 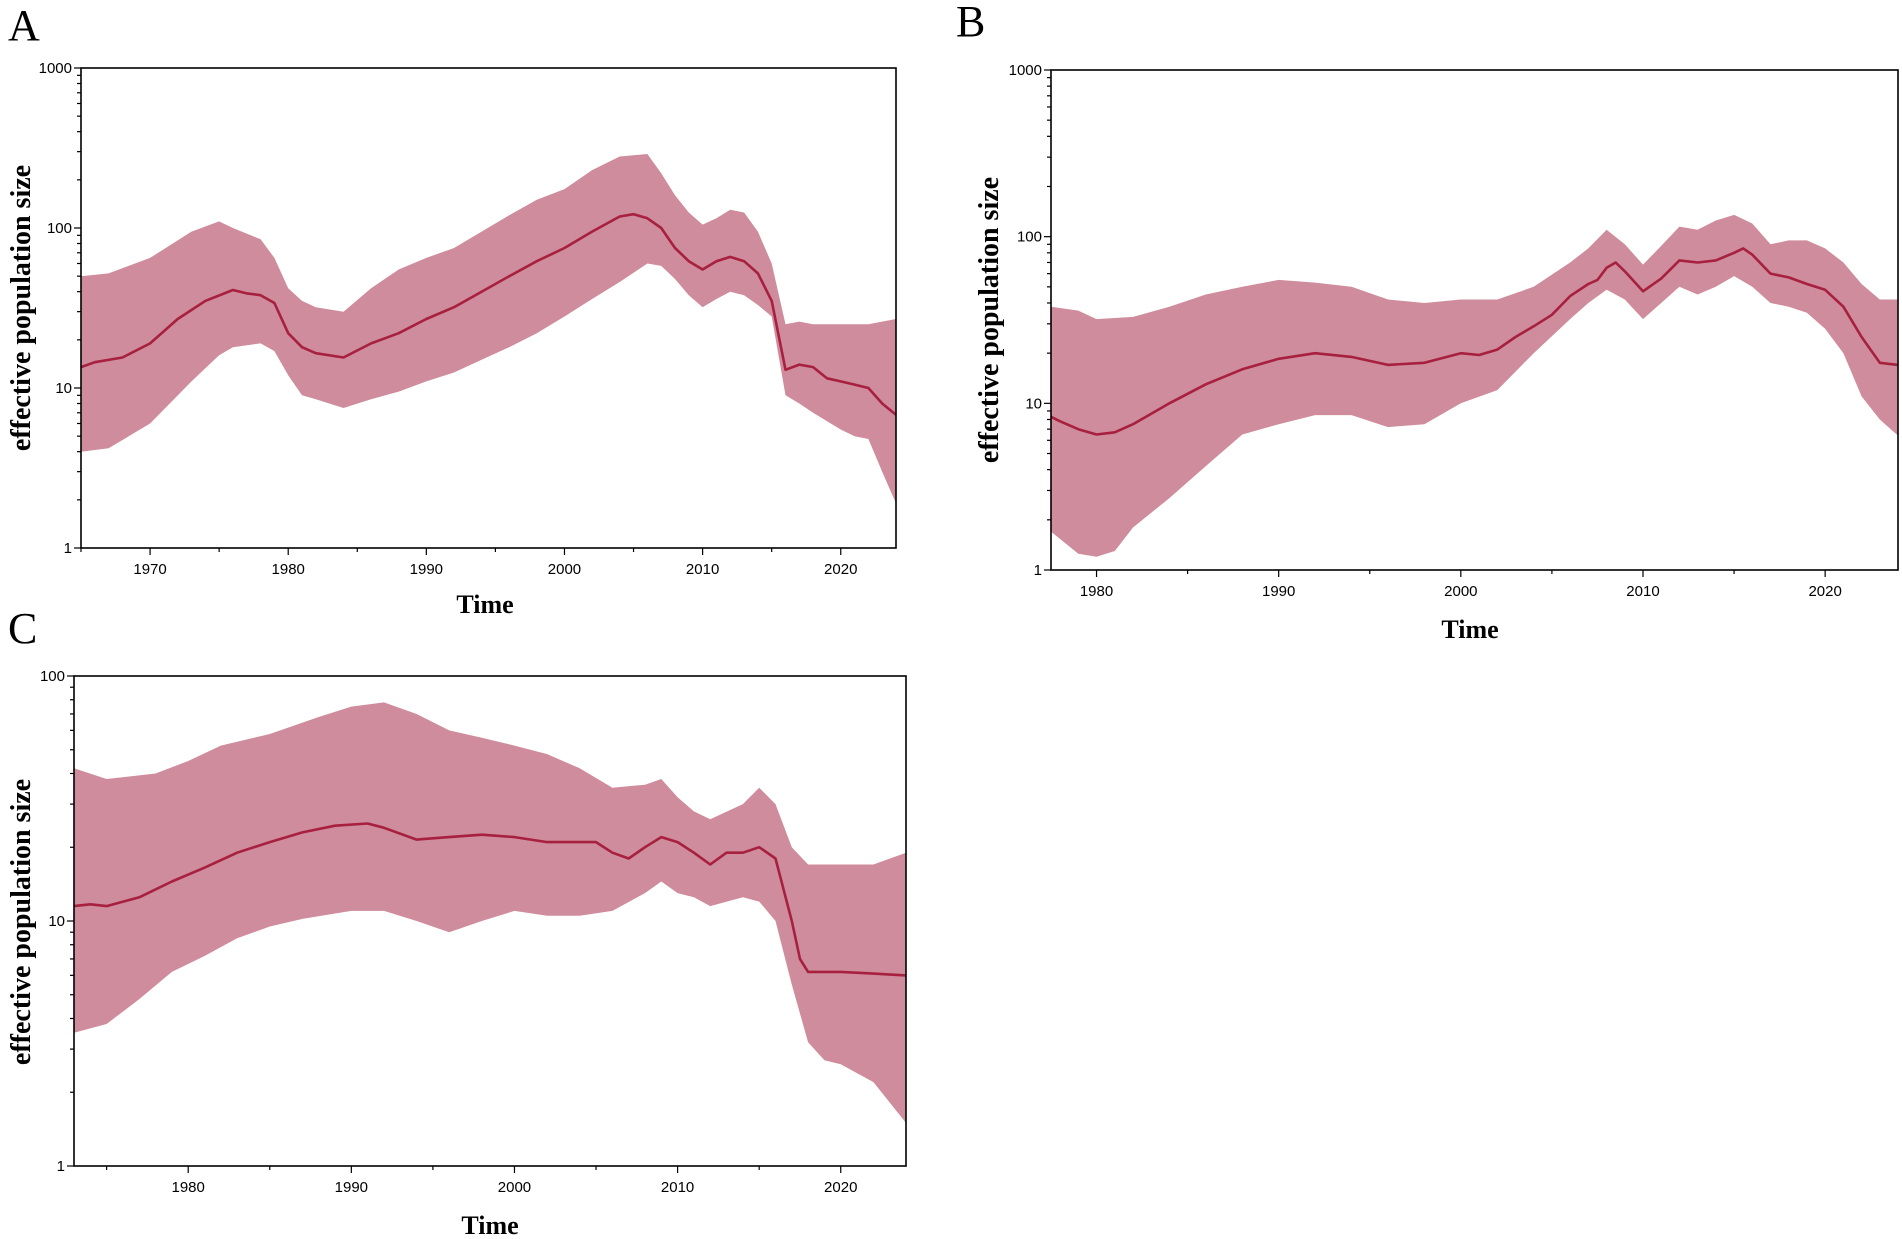 What do you see at coordinates (24, 25) in the screenshot?
I see `panel-letter: A` at bounding box center [24, 25].